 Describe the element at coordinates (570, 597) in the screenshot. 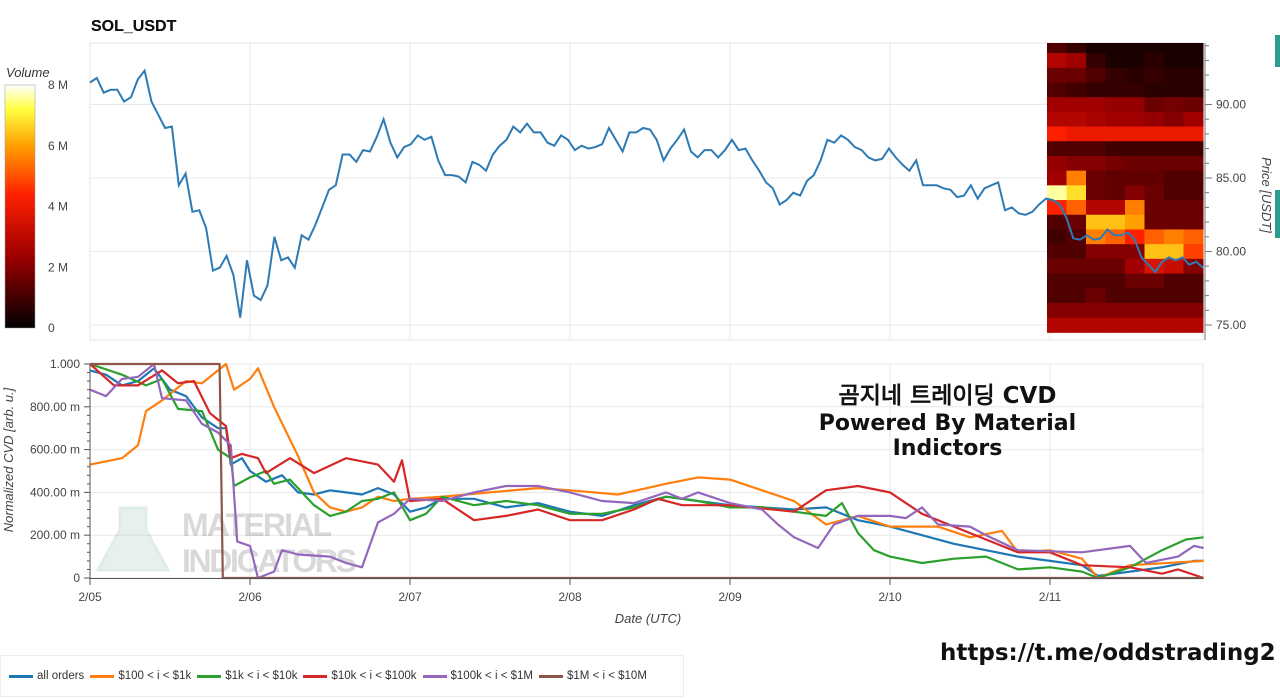

I see `date-tick-label: 2/08` at that location.